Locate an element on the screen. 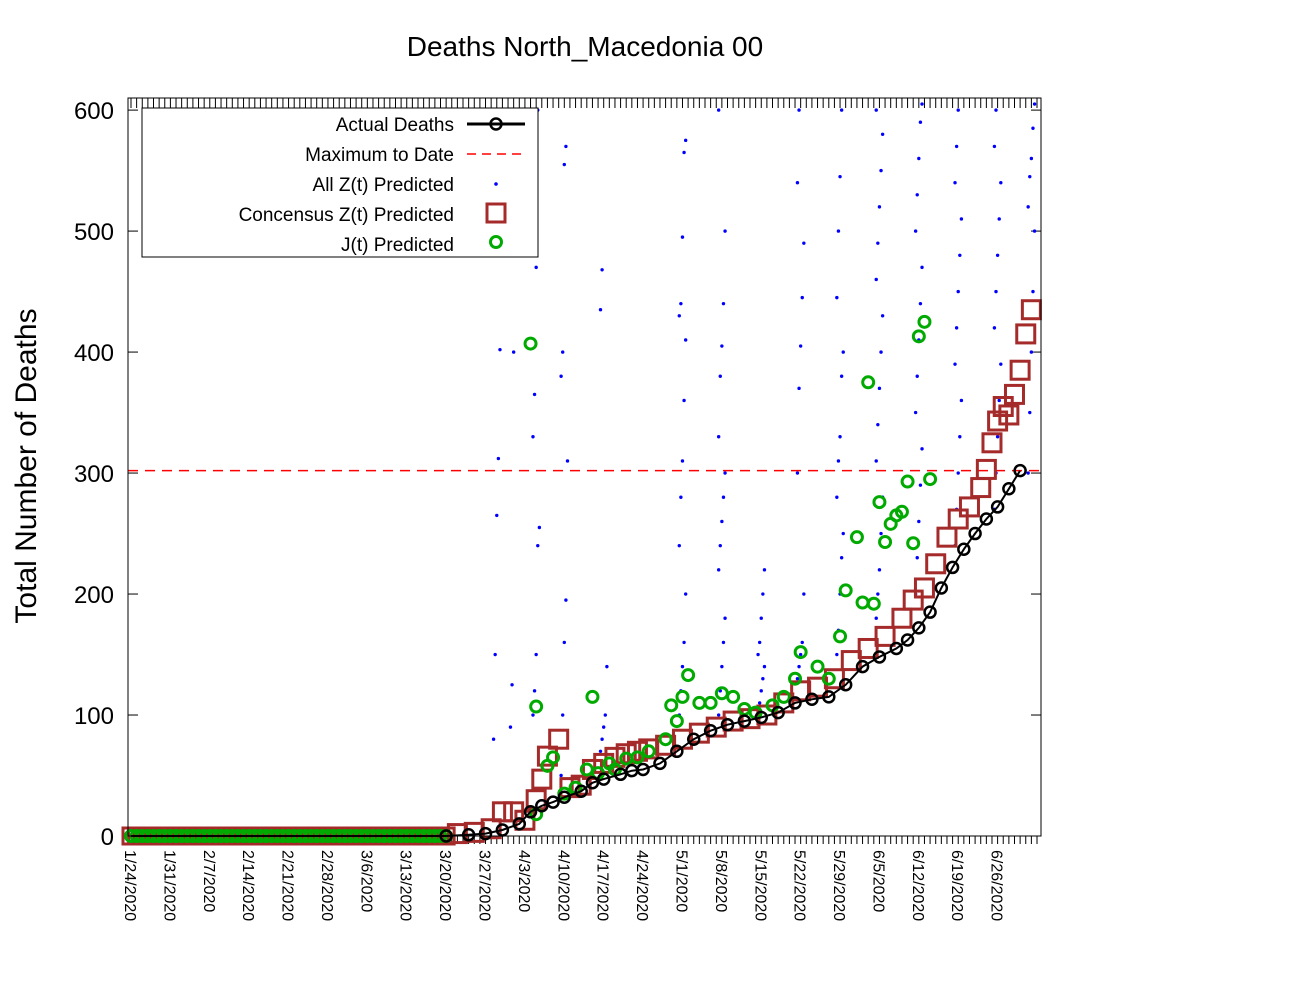 Image resolution: width=1300 pixels, height=1000 pixels. y-tick-label: 500 is located at coordinates (94, 232).